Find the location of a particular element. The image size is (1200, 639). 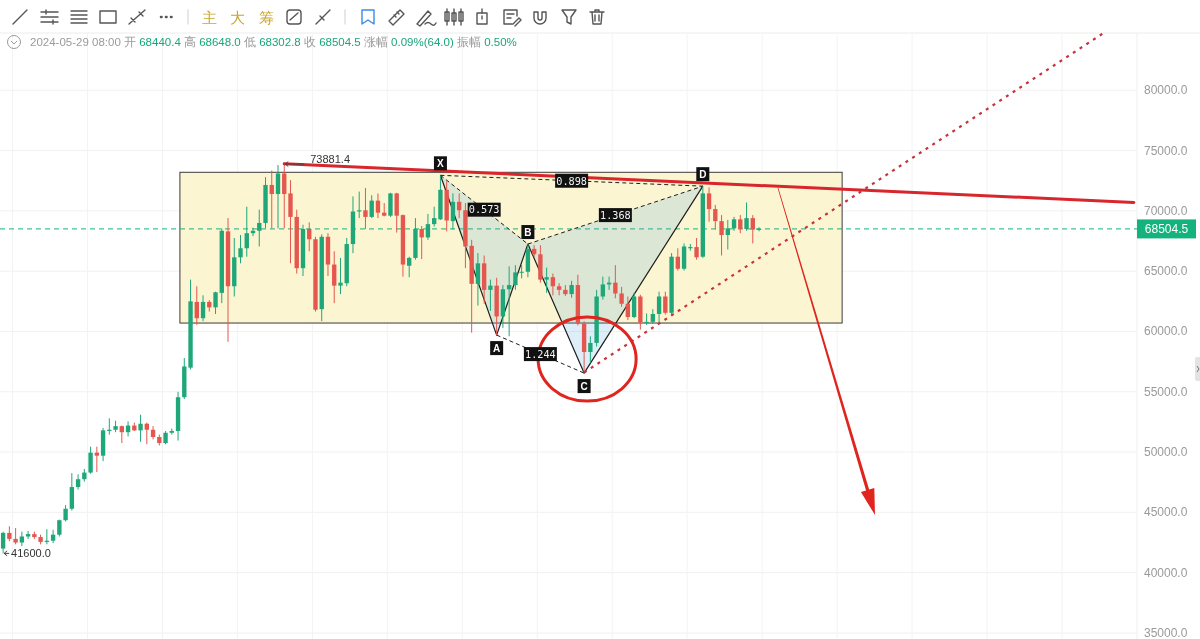

y-tick-label: 65000.0 is located at coordinates (1166, 271).